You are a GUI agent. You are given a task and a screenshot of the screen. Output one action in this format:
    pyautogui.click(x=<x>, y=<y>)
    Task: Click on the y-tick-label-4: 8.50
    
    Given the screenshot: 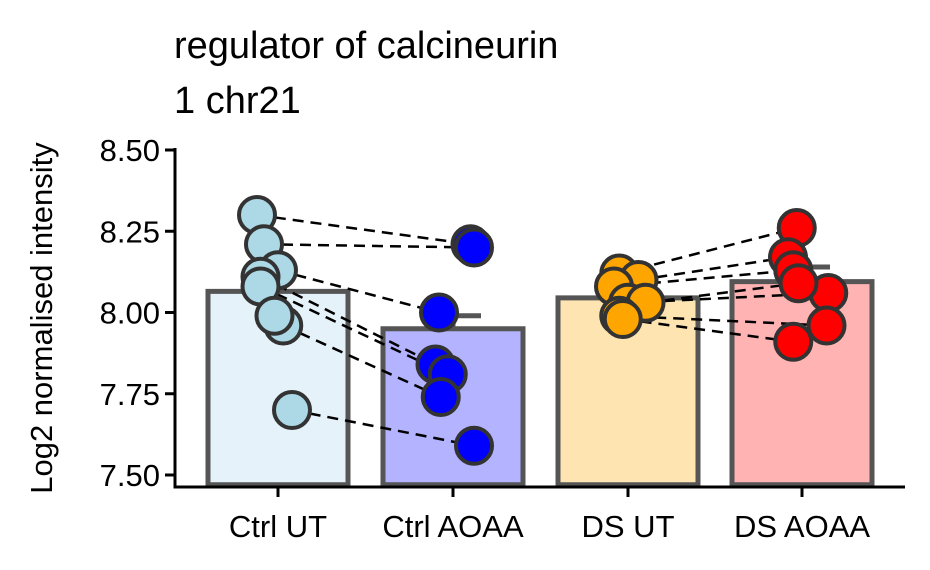 What is the action you would take?
    pyautogui.click(x=130, y=150)
    